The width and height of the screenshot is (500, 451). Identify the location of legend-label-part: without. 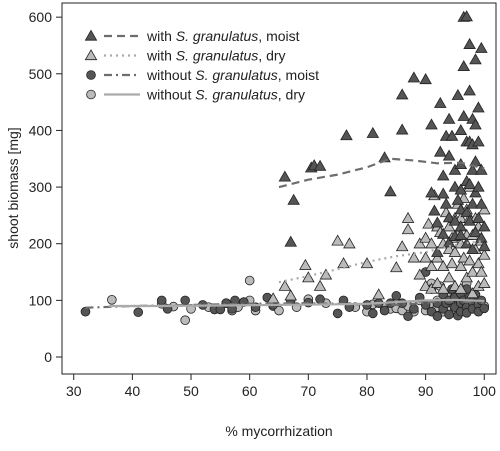
(170, 75).